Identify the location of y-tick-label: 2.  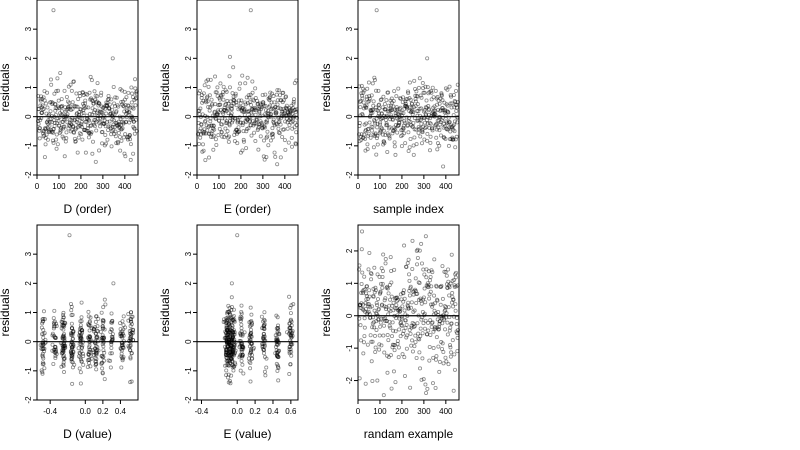
(349, 250).